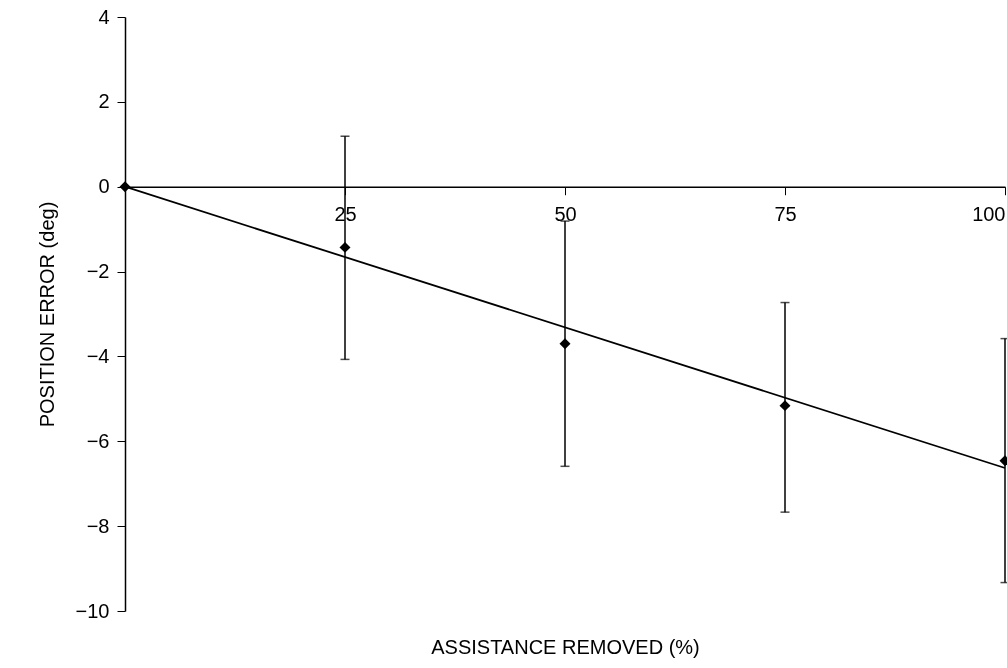 The width and height of the screenshot is (1007, 668). Describe the element at coordinates (98, 355) in the screenshot. I see `y-tick-label: −4` at that location.